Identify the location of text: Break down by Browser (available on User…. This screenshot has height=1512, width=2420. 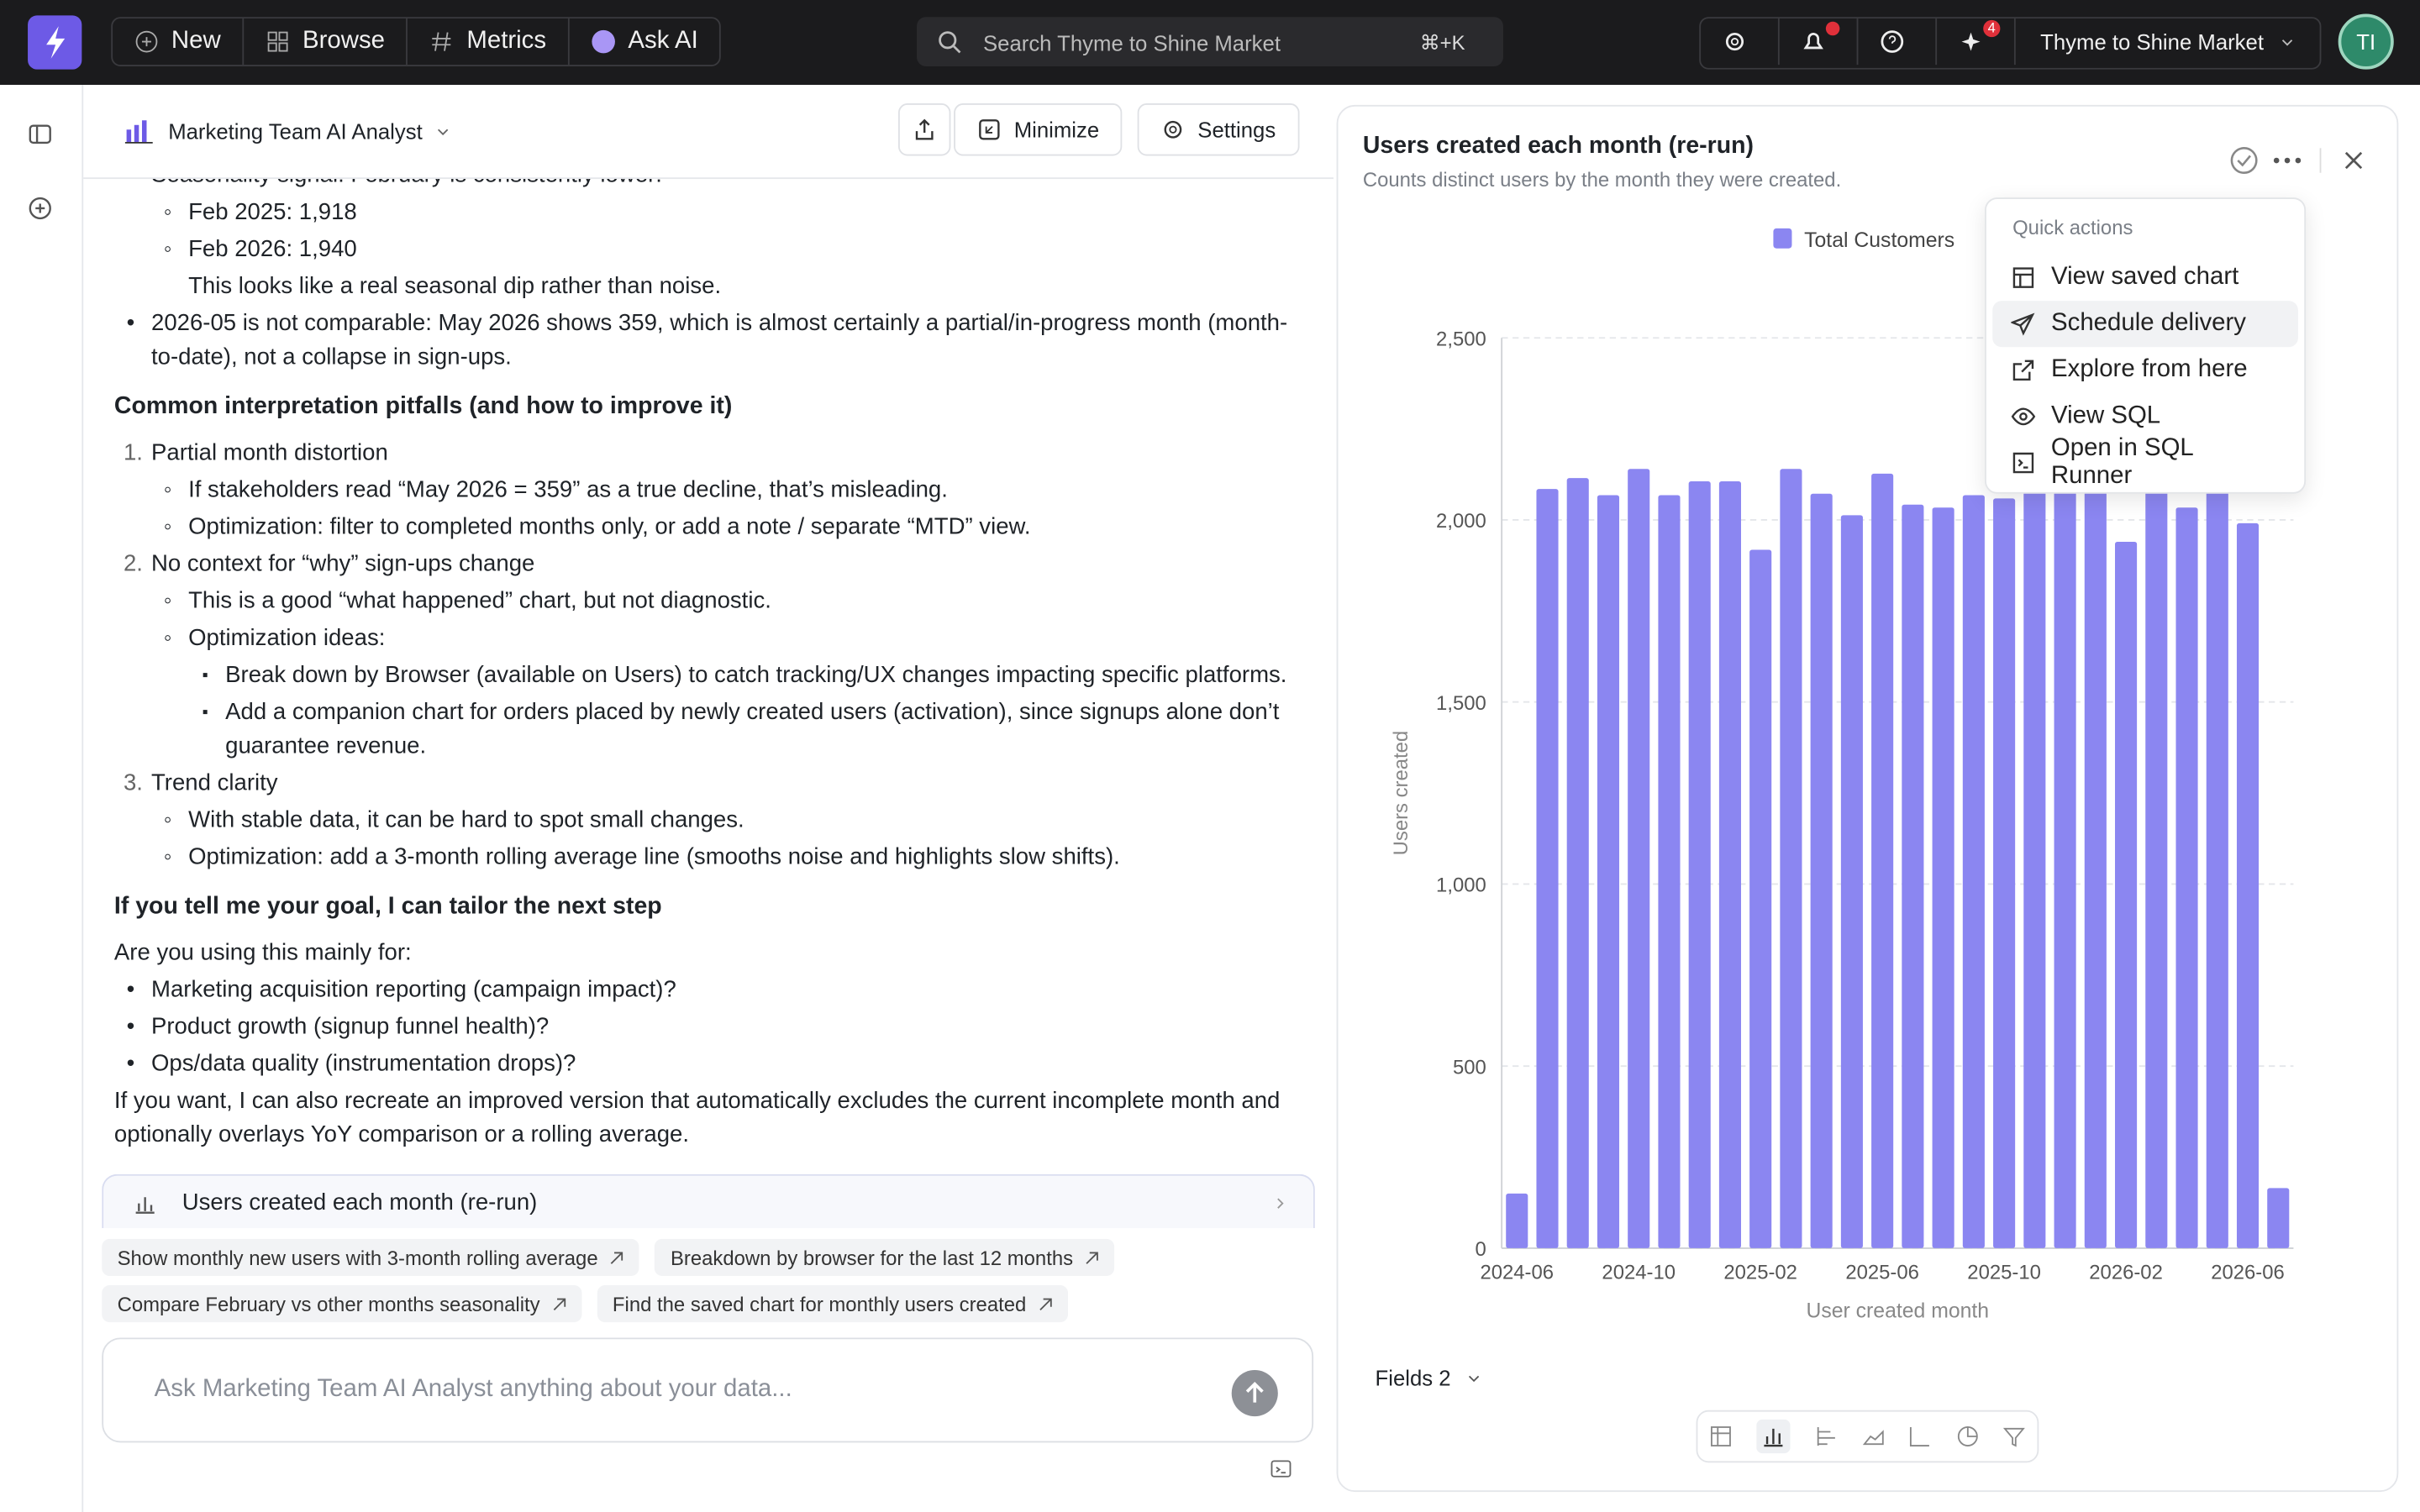
(756, 675).